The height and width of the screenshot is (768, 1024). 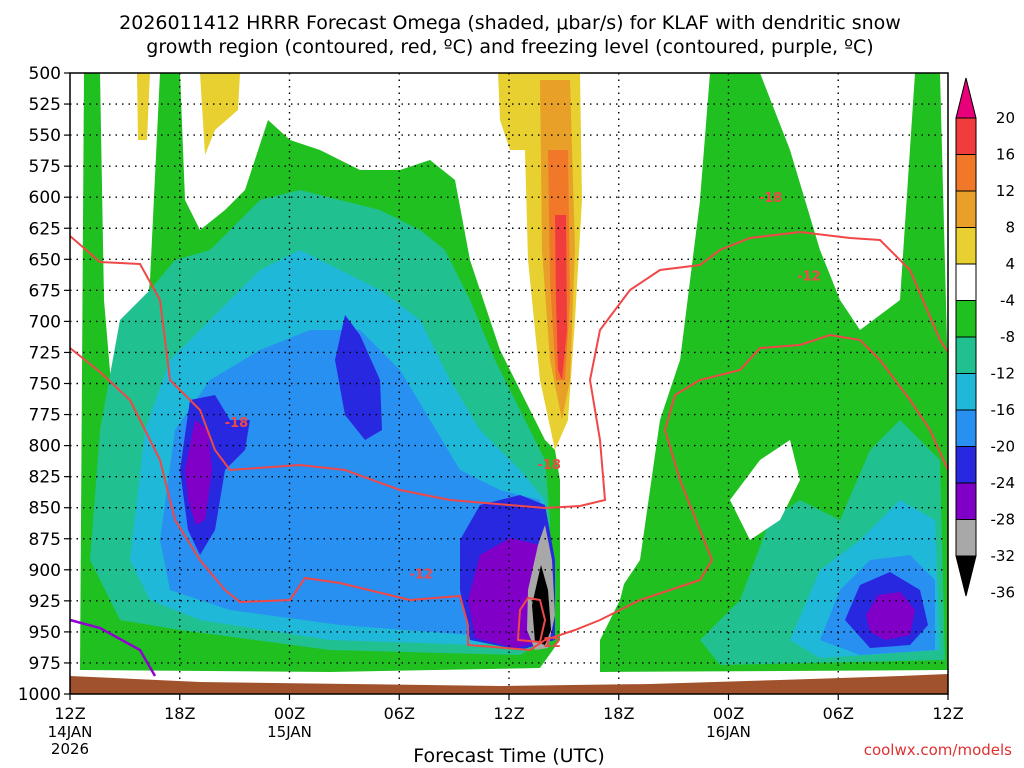 What do you see at coordinates (1010, 264) in the screenshot?
I see `colorbar-label: 4` at bounding box center [1010, 264].